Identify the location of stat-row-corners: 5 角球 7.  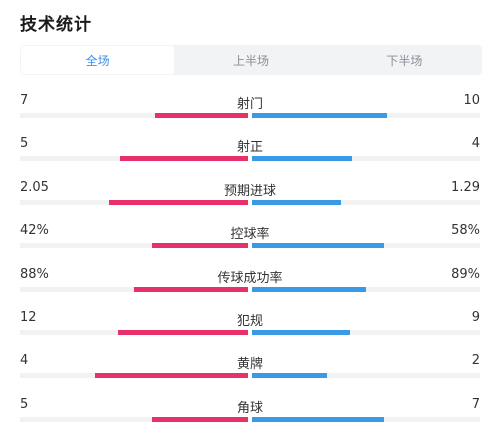
(250, 413).